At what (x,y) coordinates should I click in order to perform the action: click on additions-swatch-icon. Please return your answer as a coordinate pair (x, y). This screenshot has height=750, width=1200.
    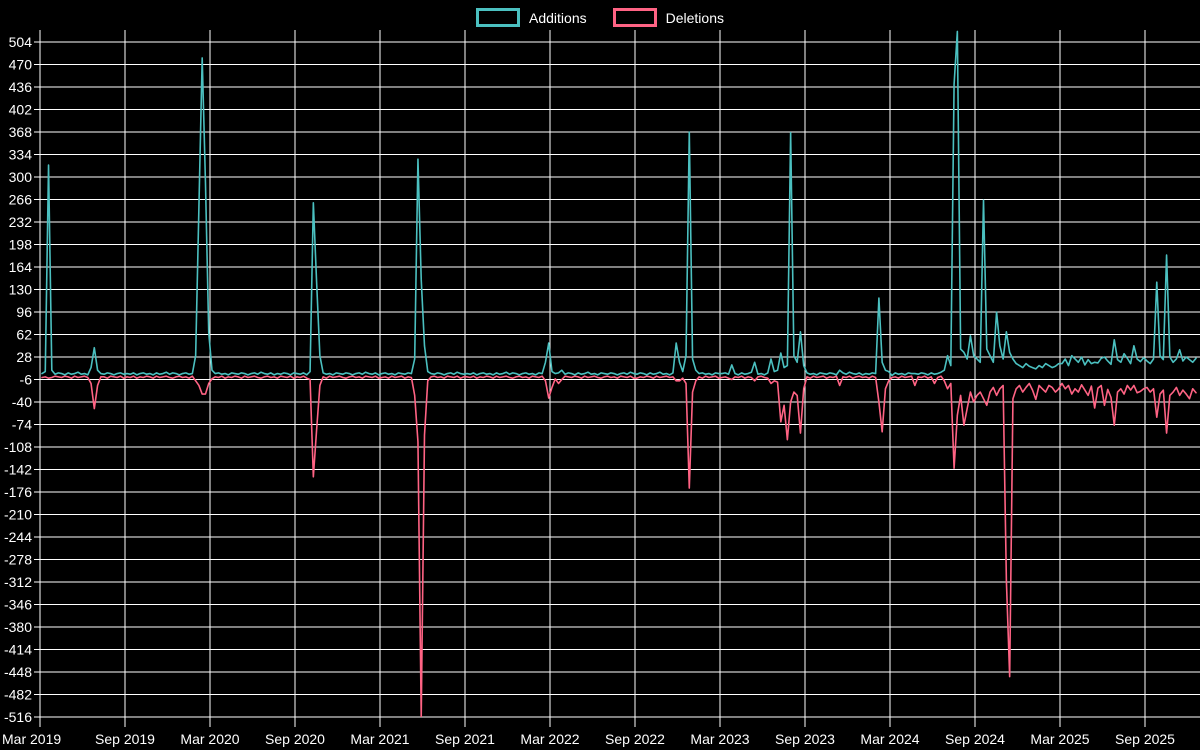
    Looking at the image, I should click on (498, 17).